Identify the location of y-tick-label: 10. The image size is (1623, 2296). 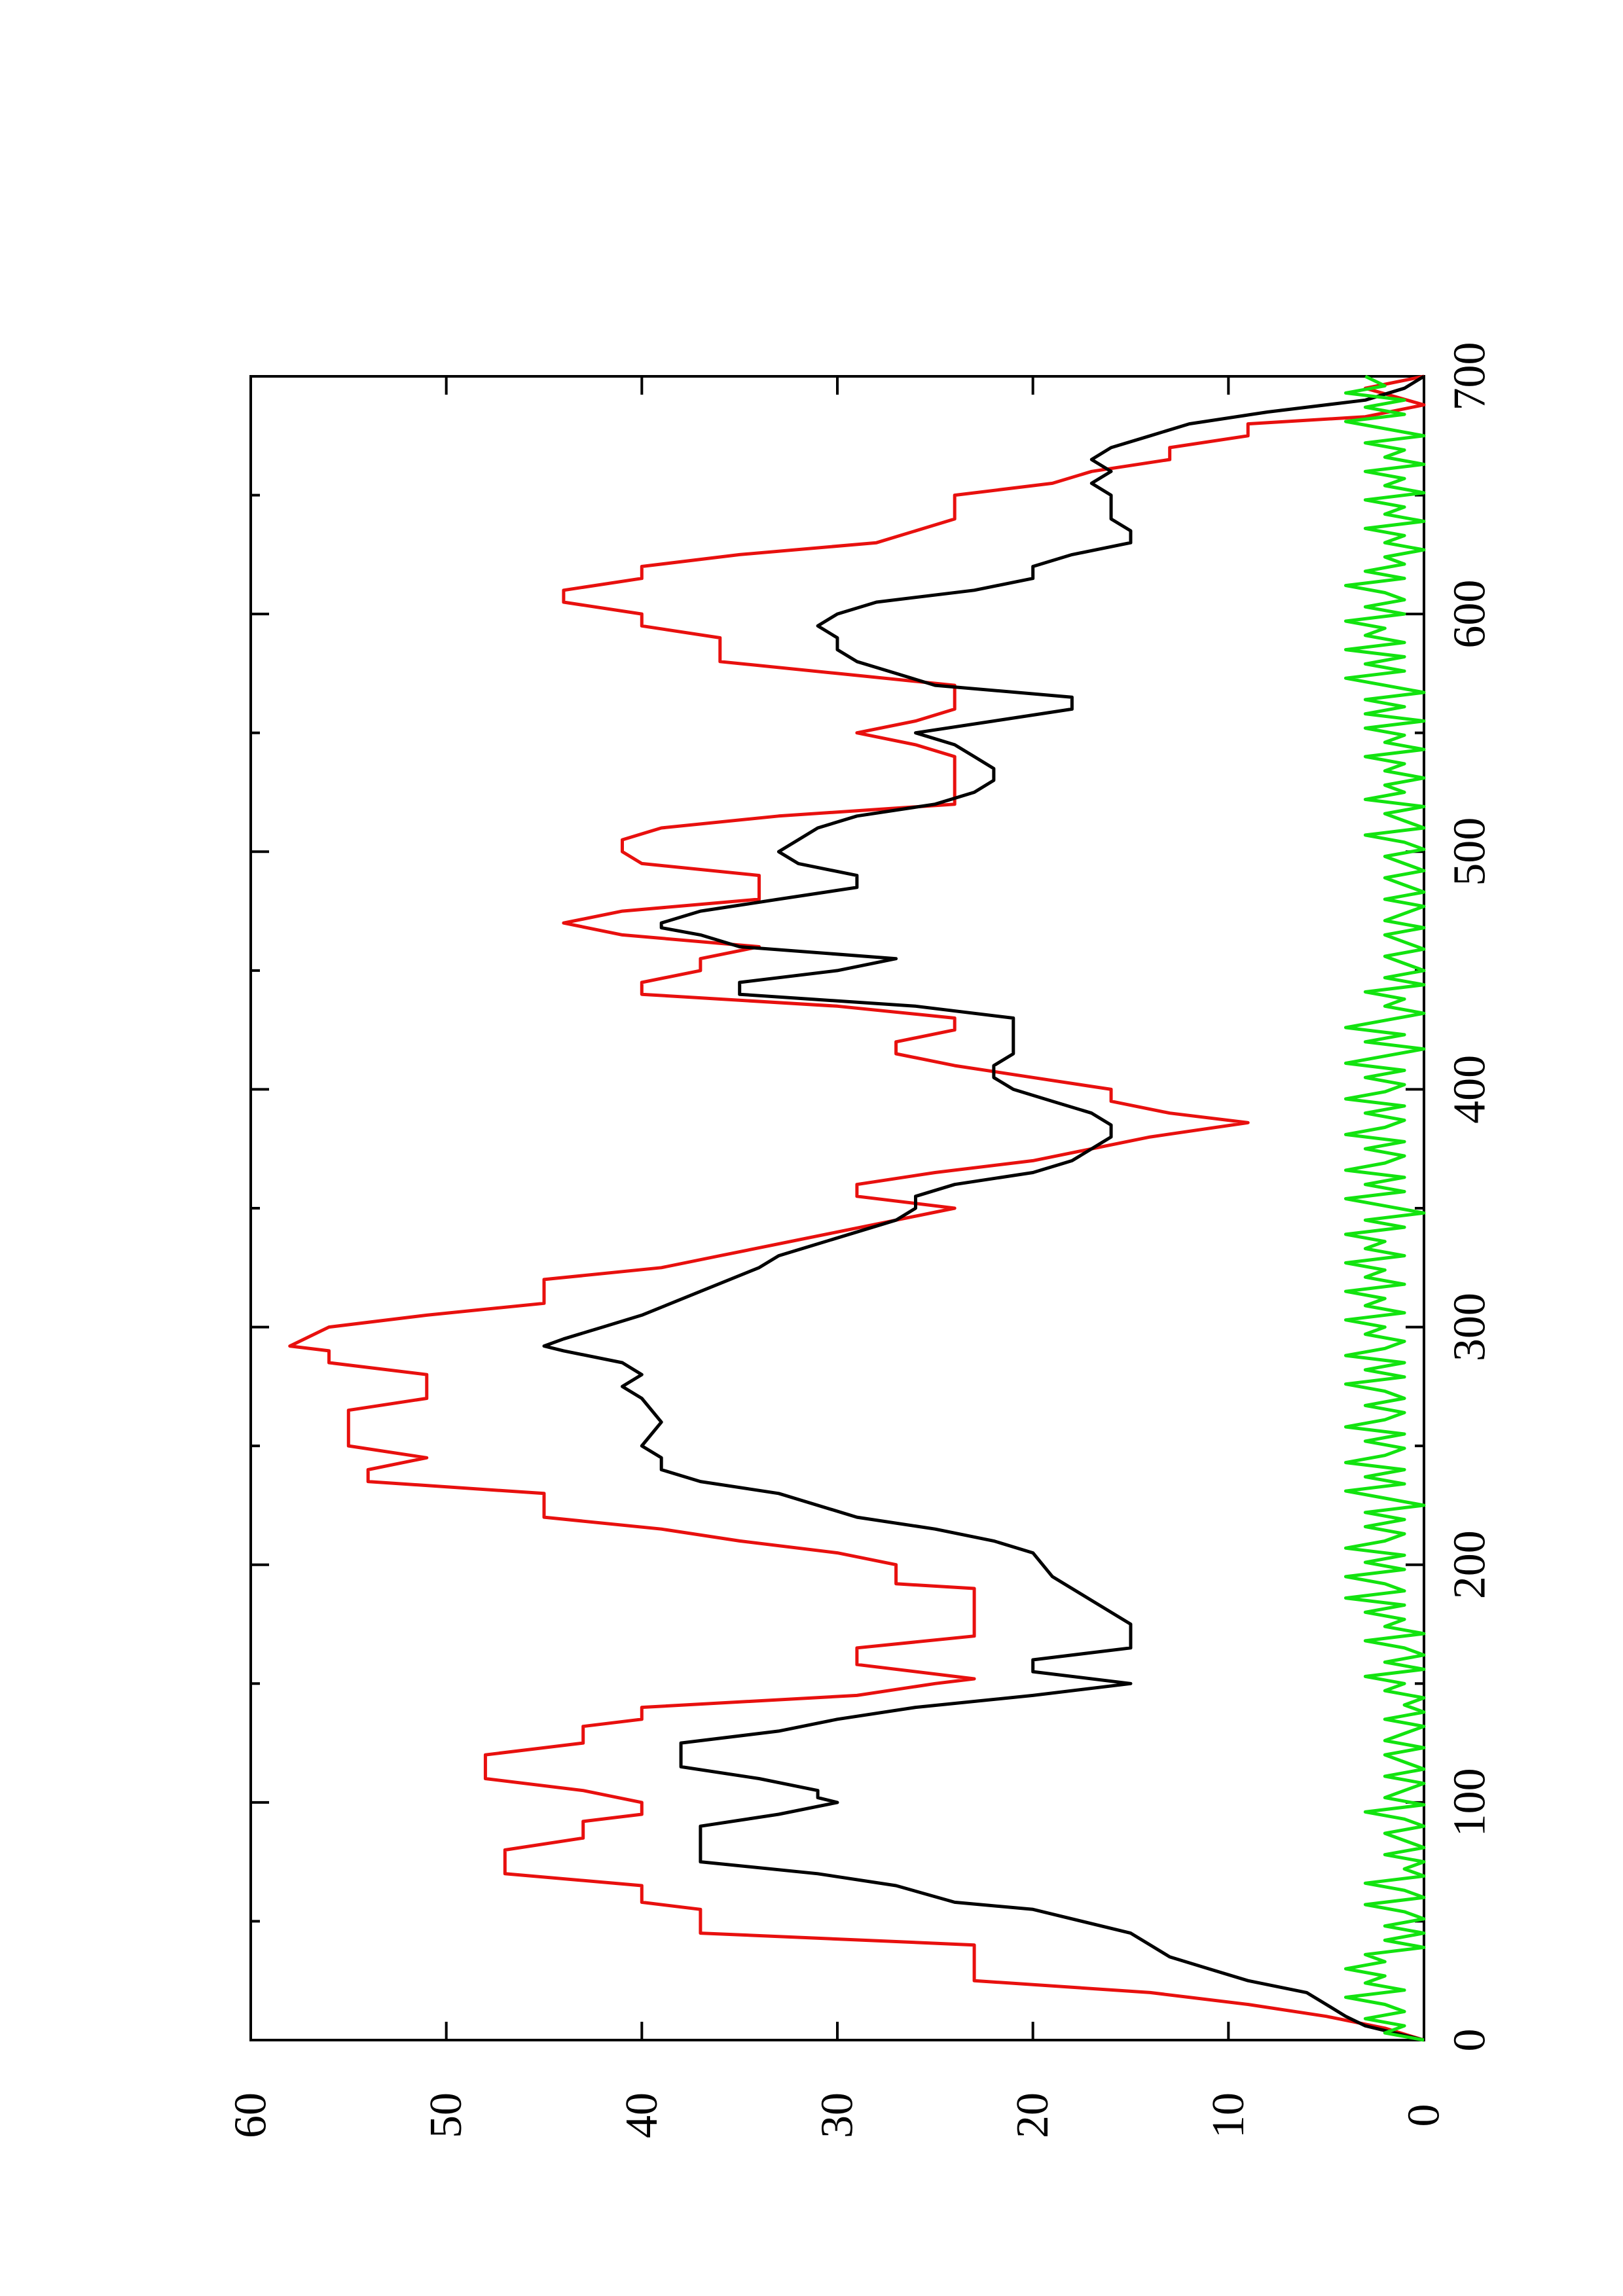
(1228, 2115).